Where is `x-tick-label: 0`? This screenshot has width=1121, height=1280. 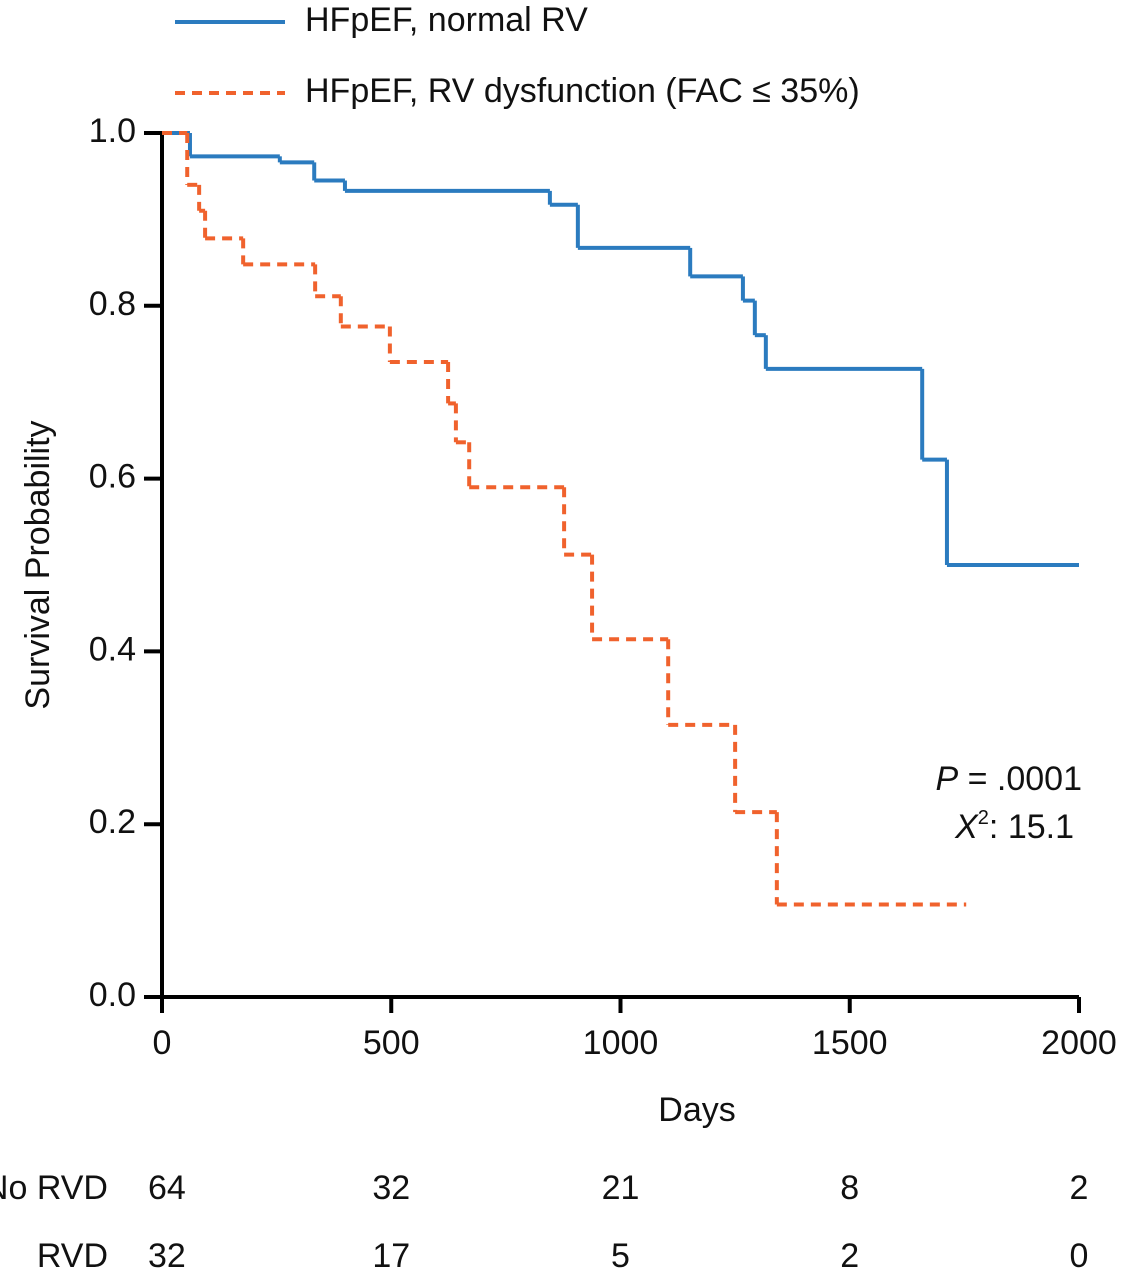
x-tick-label: 0 is located at coordinates (162, 1043).